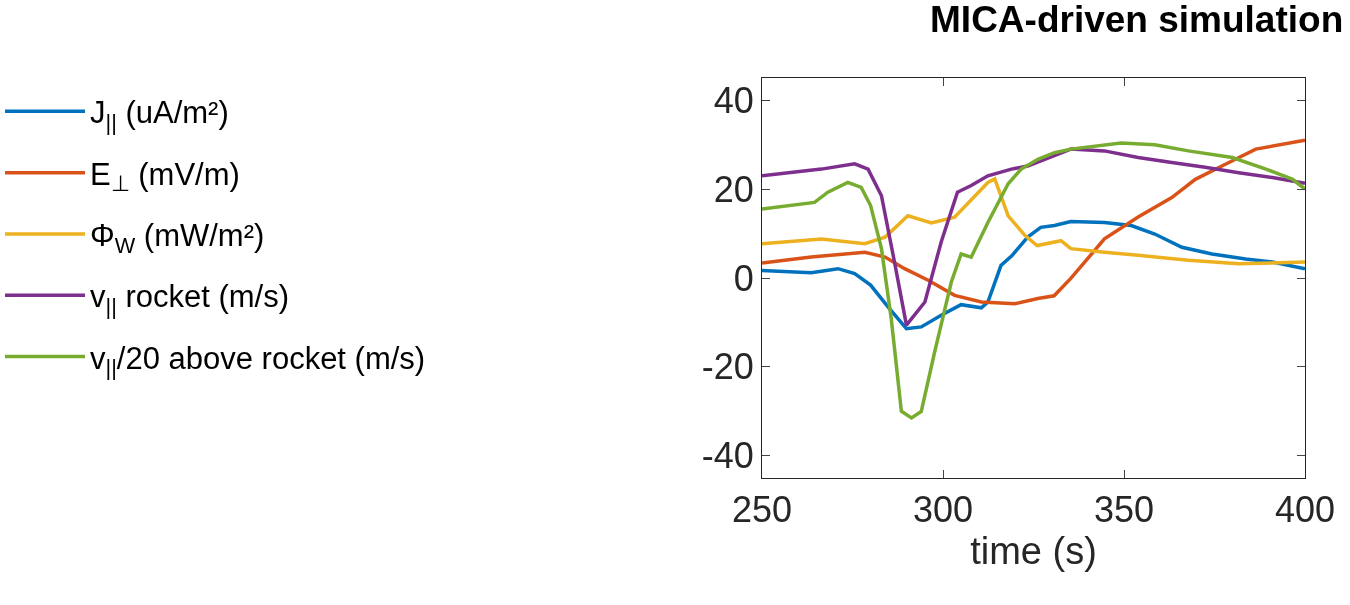  I want to click on legend-label: E$_{⊥}$ (mV/m), so click(165, 176).